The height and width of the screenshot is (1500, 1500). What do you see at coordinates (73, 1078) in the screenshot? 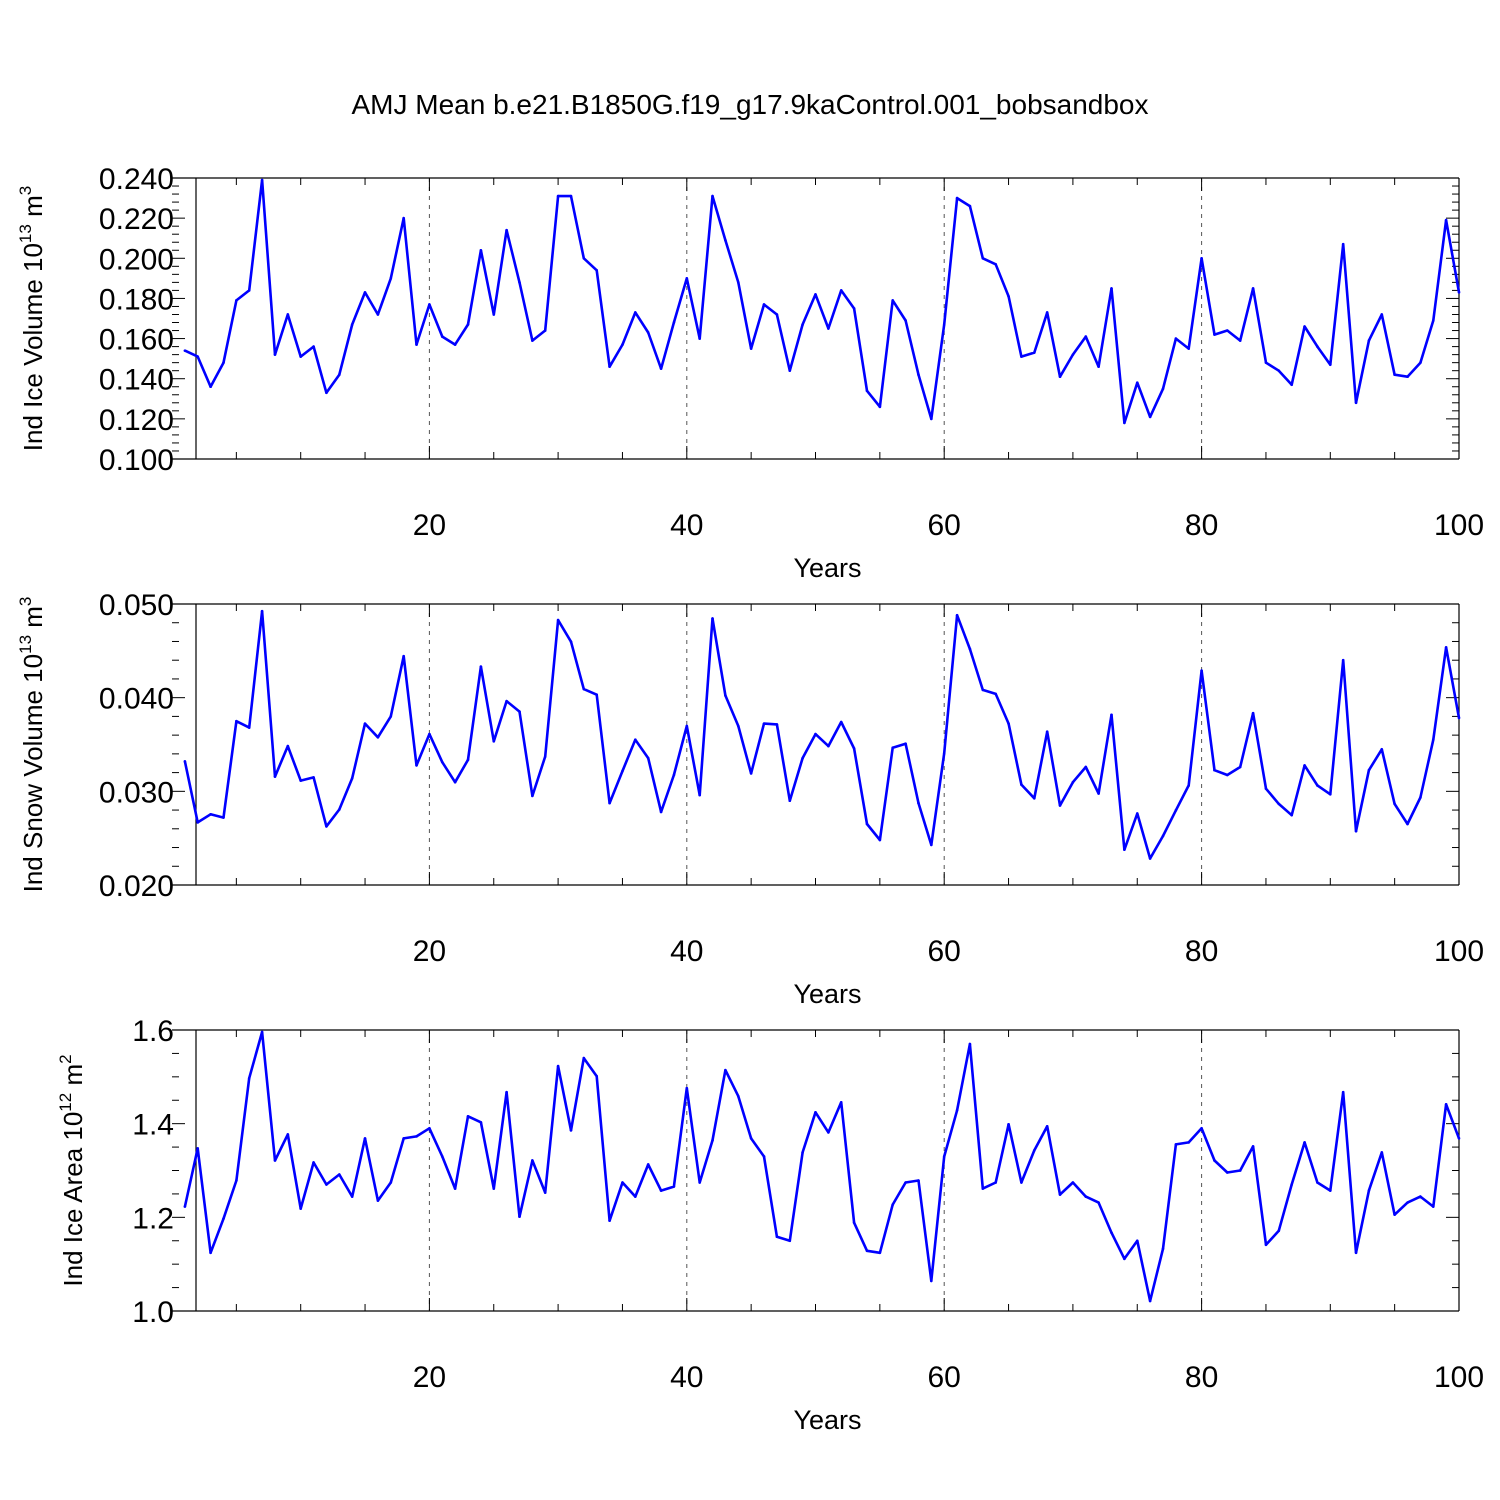
I see `y-axis-label-unit: m` at bounding box center [73, 1078].